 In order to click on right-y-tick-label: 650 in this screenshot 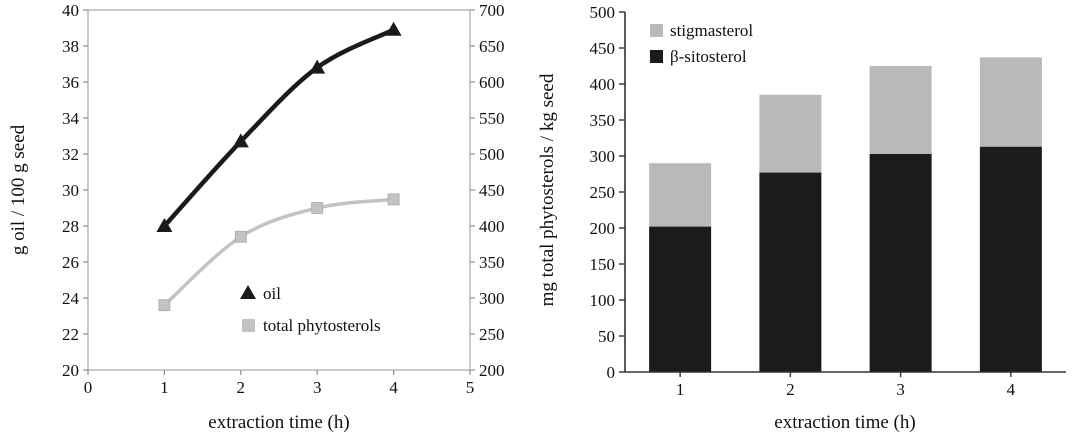, I will do `click(492, 46)`.